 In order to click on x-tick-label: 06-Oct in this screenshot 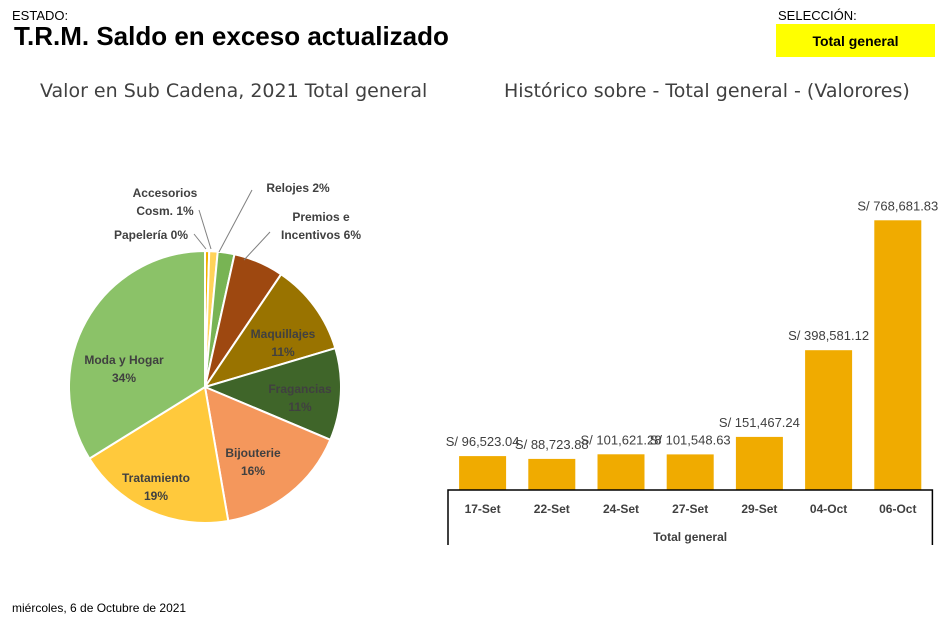, I will do `click(897, 509)`.